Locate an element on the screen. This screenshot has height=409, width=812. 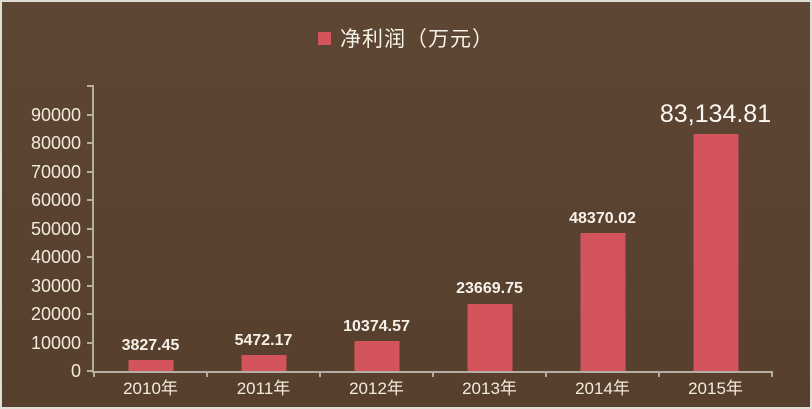
x-axis-label: 2010年 is located at coordinates (150, 388).